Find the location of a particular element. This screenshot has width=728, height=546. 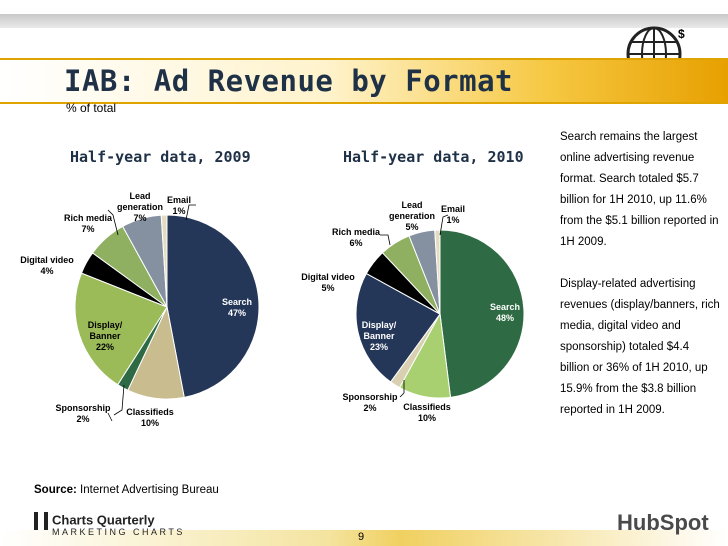

pie-label-1-2: Sponsorship 2% is located at coordinates (370, 402).